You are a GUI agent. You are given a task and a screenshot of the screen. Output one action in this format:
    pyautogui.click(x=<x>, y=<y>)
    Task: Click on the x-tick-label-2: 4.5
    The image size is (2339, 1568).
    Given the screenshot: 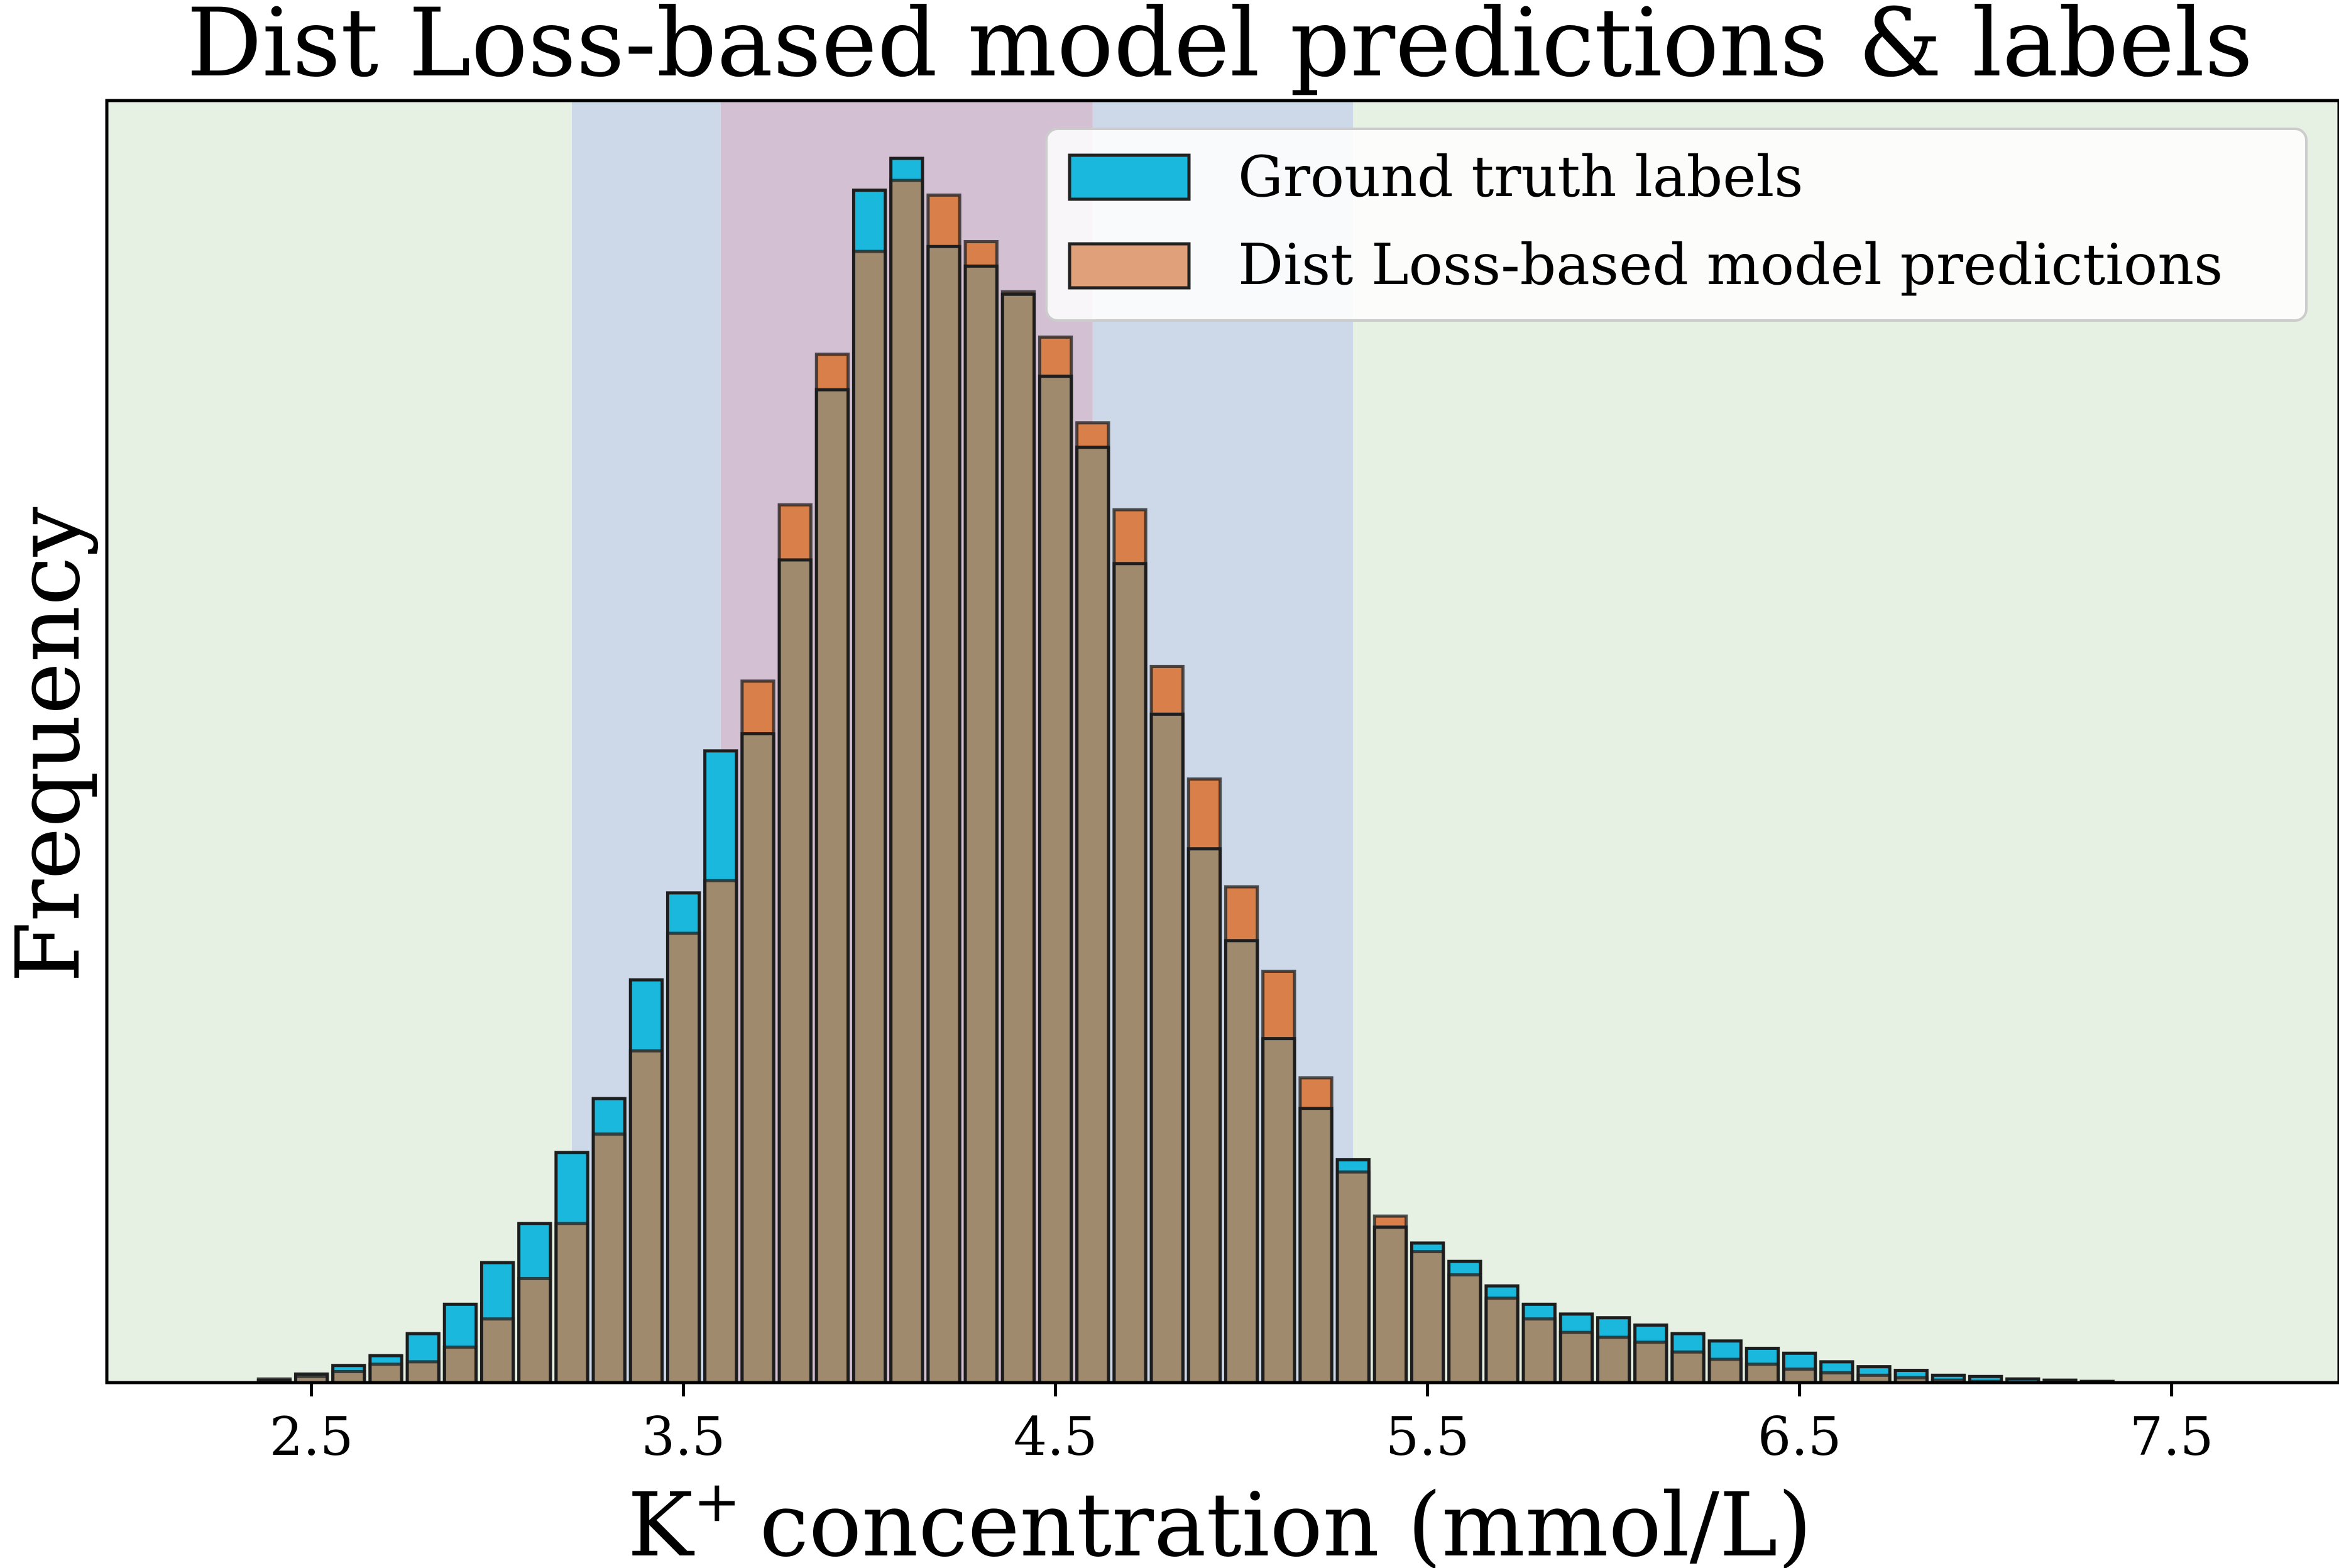 What is the action you would take?
    pyautogui.click(x=1056, y=1436)
    